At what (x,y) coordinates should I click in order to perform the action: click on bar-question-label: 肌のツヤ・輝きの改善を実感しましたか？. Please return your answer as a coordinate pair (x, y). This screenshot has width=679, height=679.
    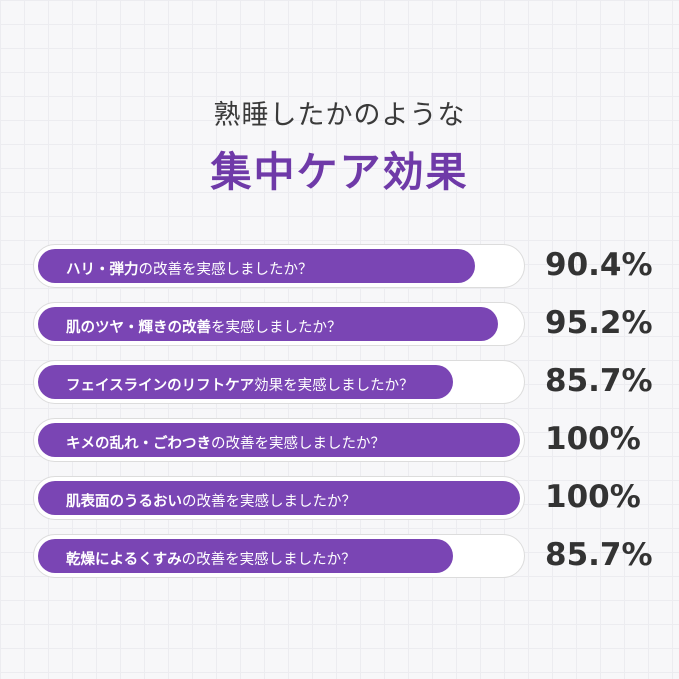
    Looking at the image, I should click on (204, 328).